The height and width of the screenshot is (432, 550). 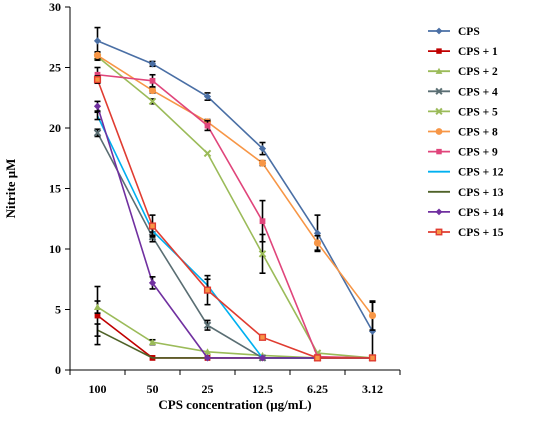 I want to click on legend-item: CPS + 4, so click(x=463, y=92).